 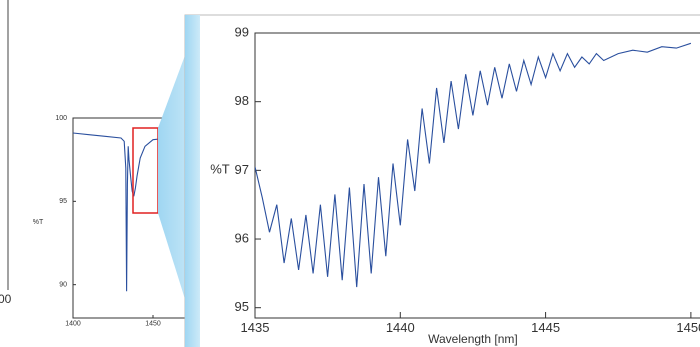 I want to click on zoom-cone-edge, so click(x=192, y=181).